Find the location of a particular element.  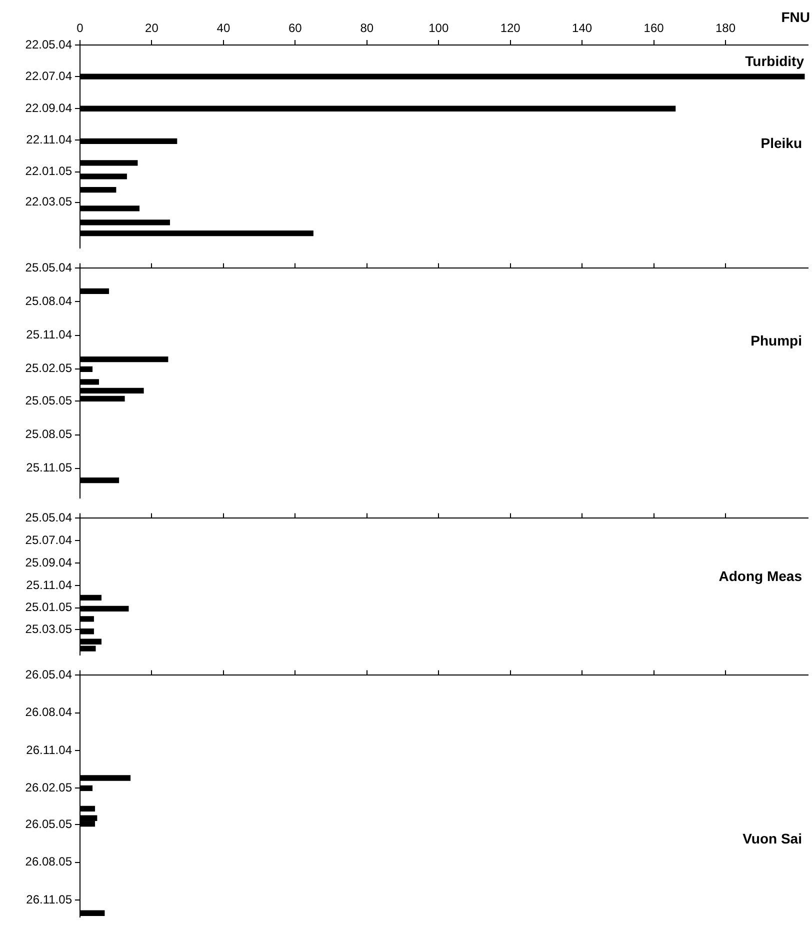

y-tick-label: 22.09.04 is located at coordinates (48, 107).